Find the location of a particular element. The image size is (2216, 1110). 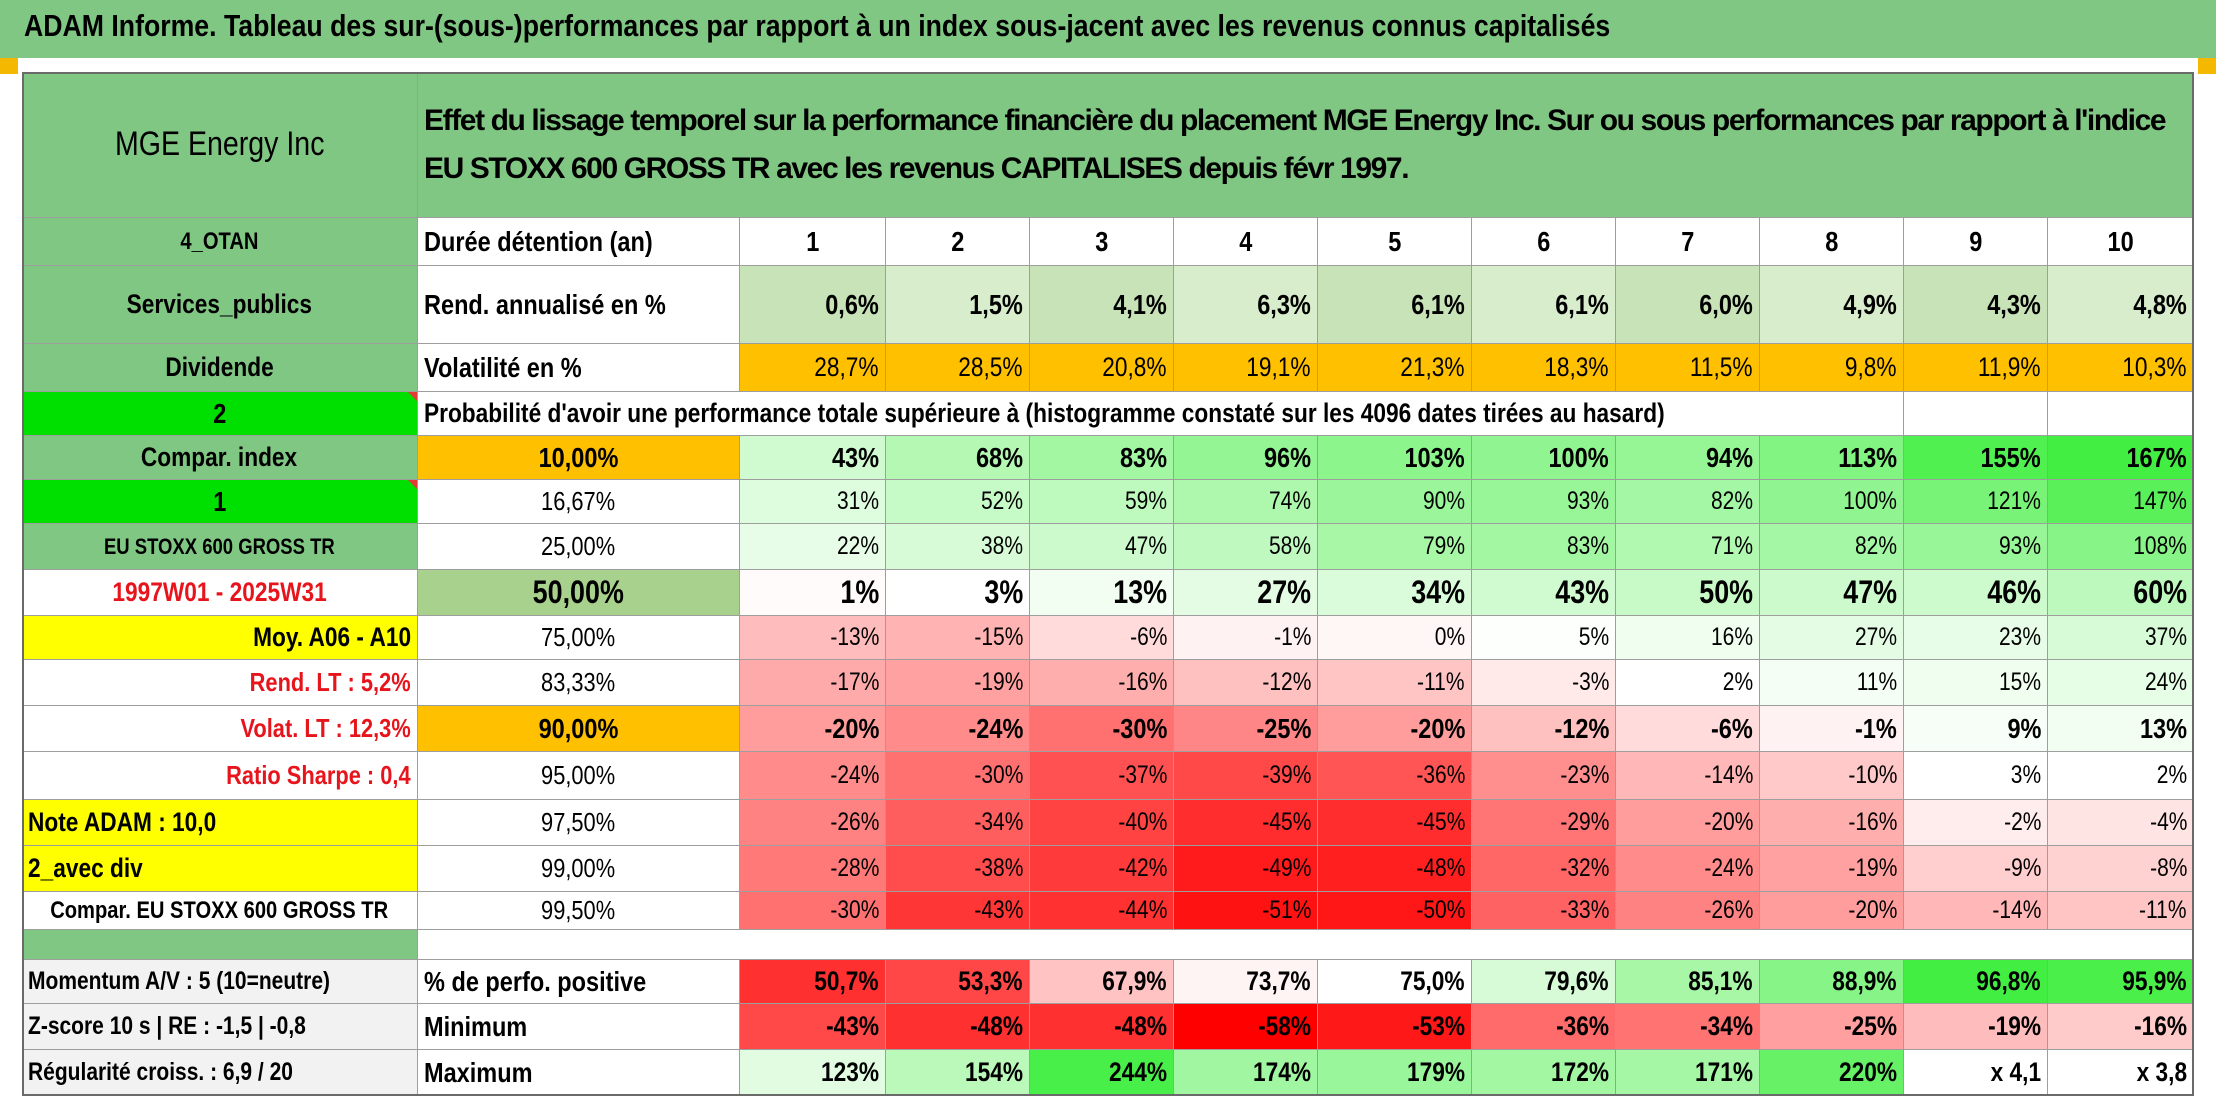

percentile-value: -1% is located at coordinates (1832, 729).